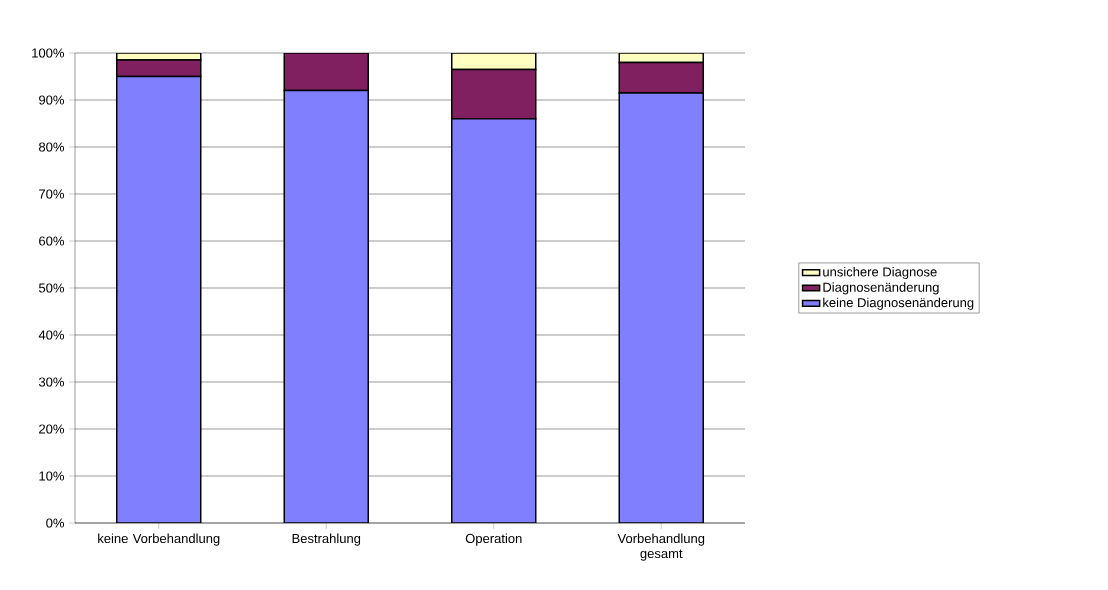 The image size is (1108, 590). I want to click on x-tick-label: keine Vorbehandlung, so click(159, 539).